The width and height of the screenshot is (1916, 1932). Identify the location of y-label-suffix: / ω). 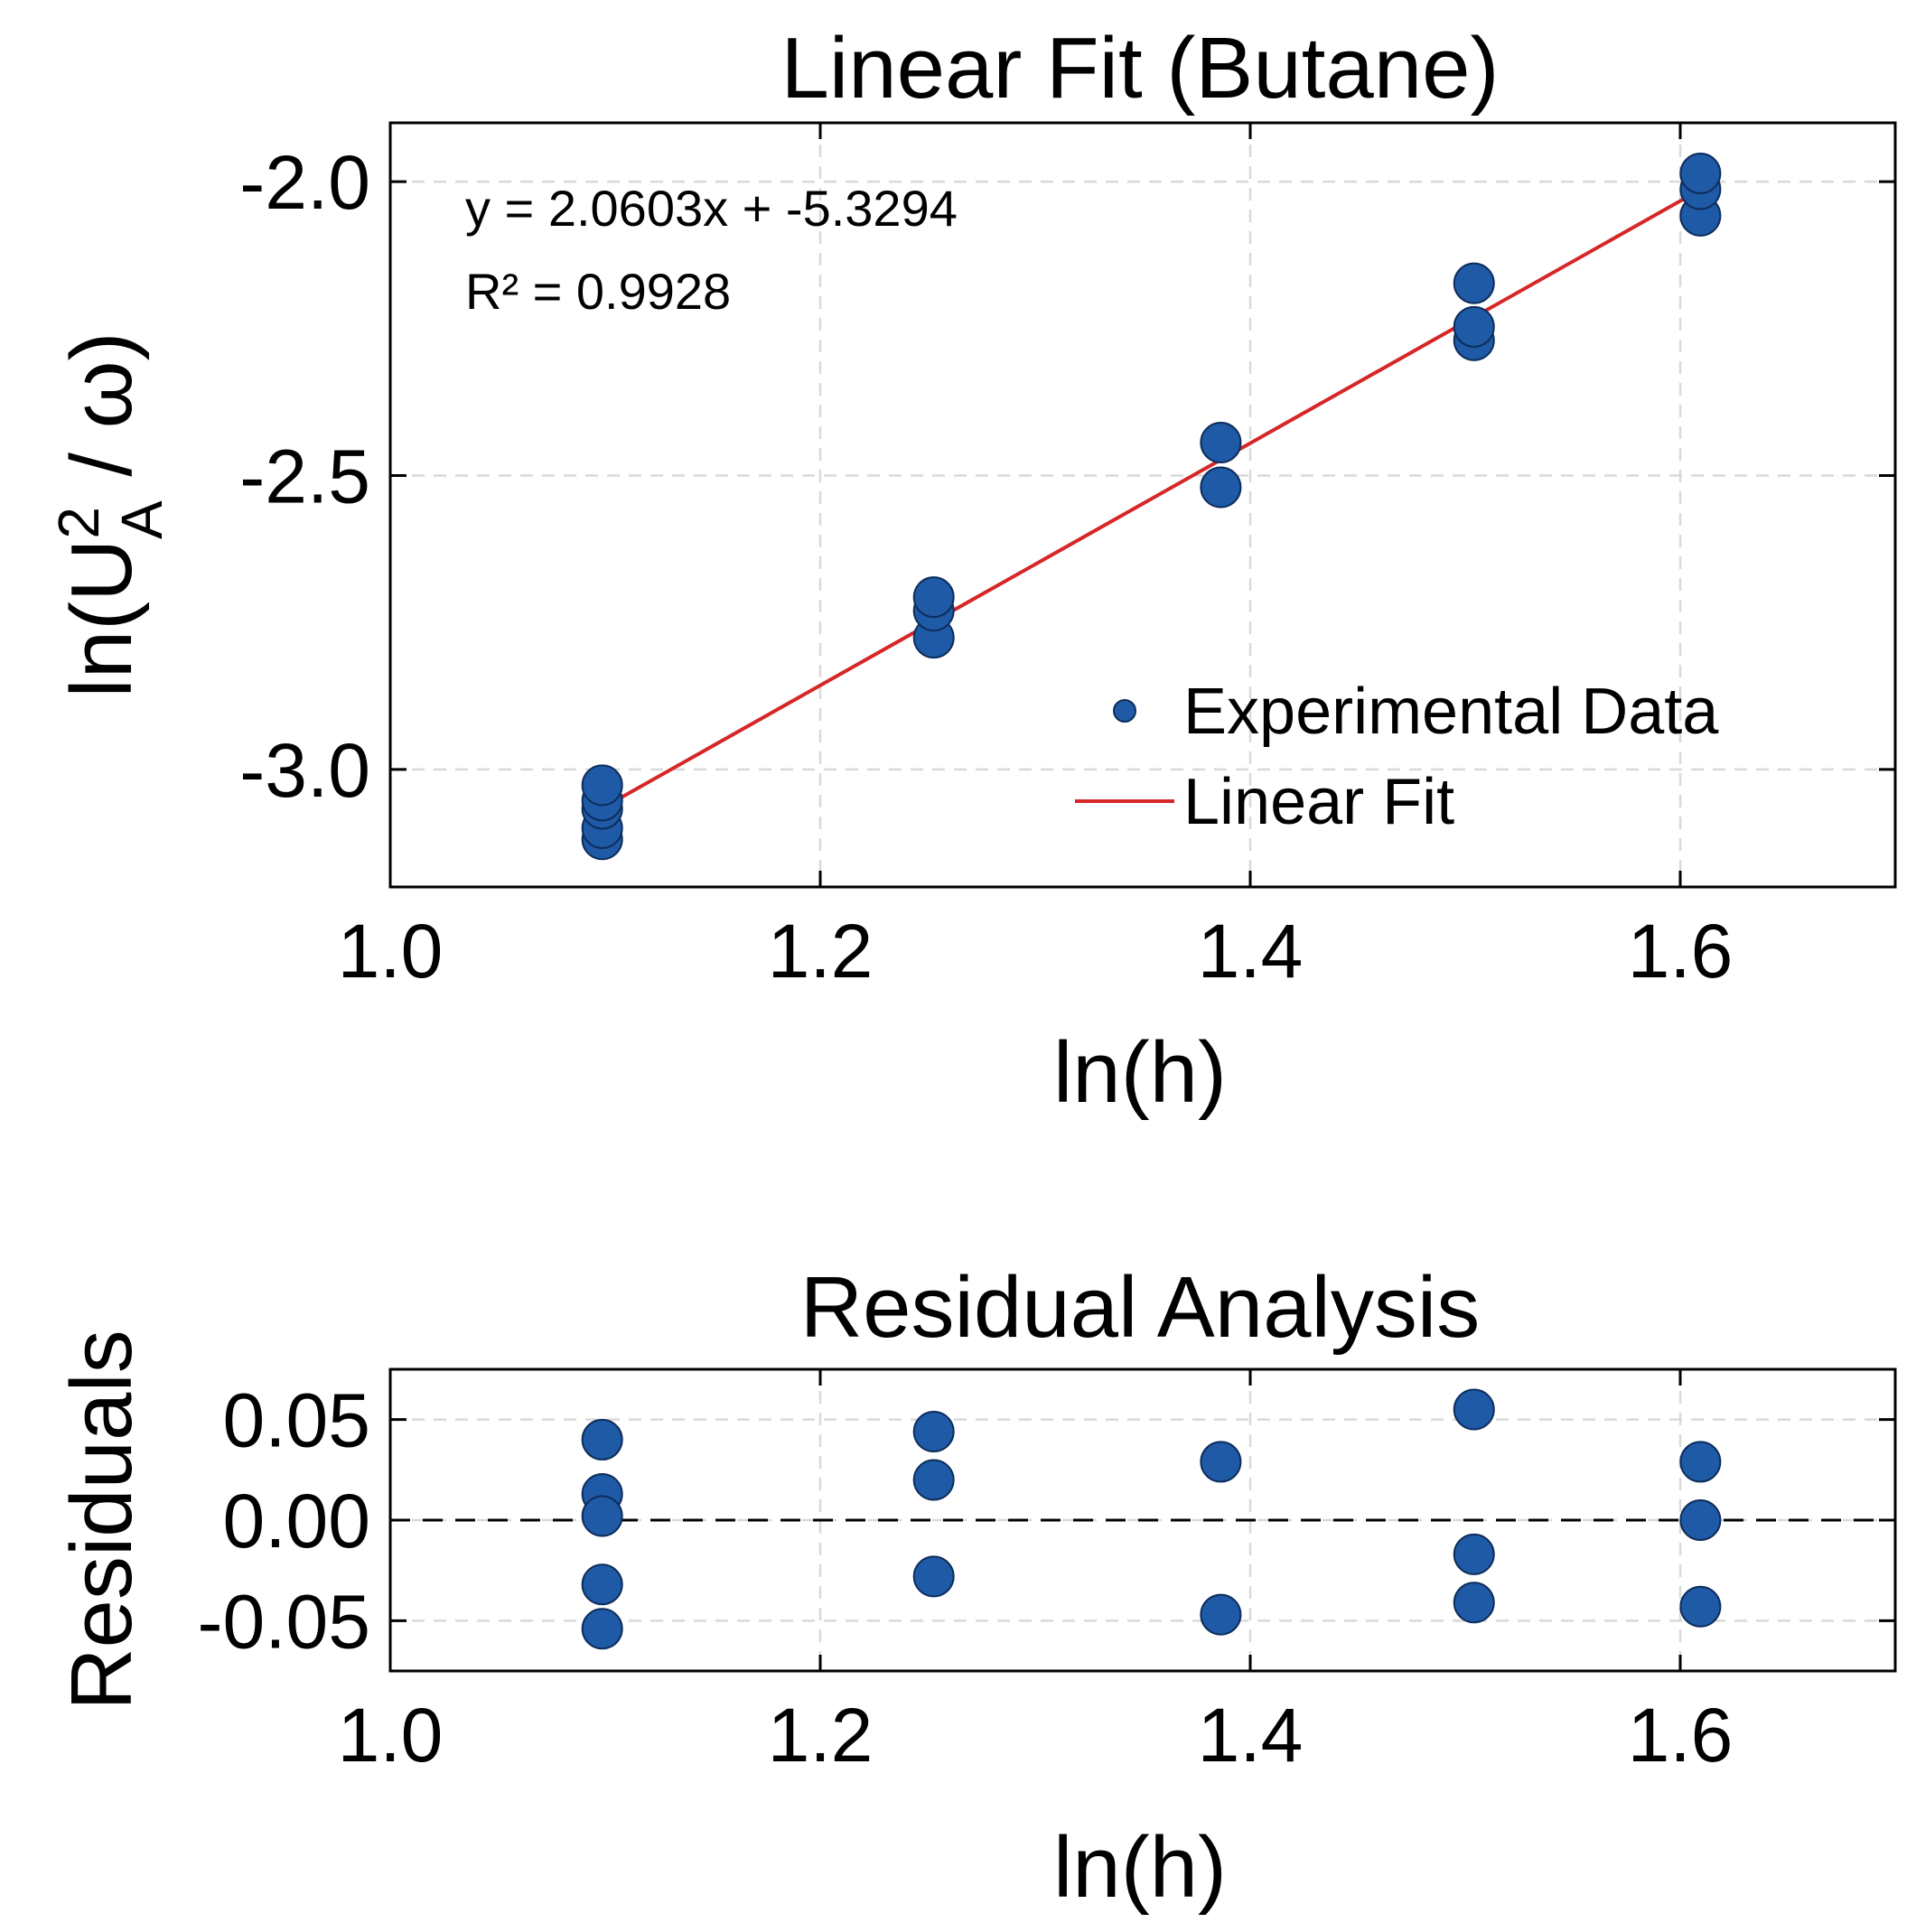
(101, 415).